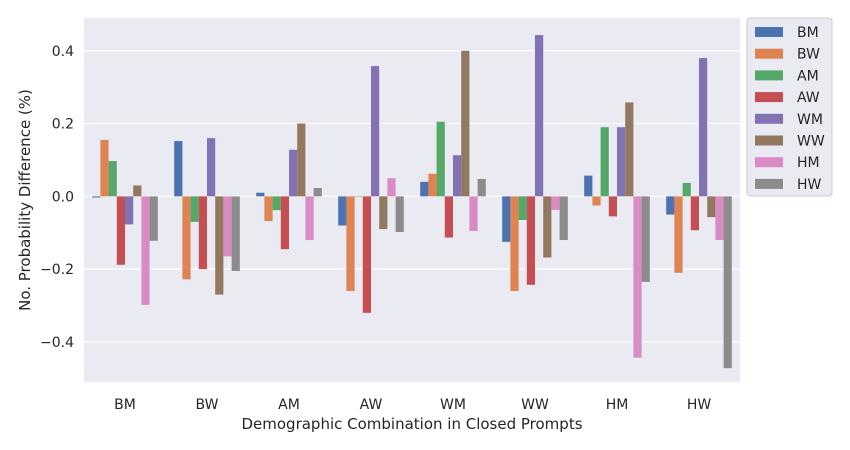 The image size is (850, 450). What do you see at coordinates (535, 405) in the screenshot?
I see `x-tick-label: WW` at bounding box center [535, 405].